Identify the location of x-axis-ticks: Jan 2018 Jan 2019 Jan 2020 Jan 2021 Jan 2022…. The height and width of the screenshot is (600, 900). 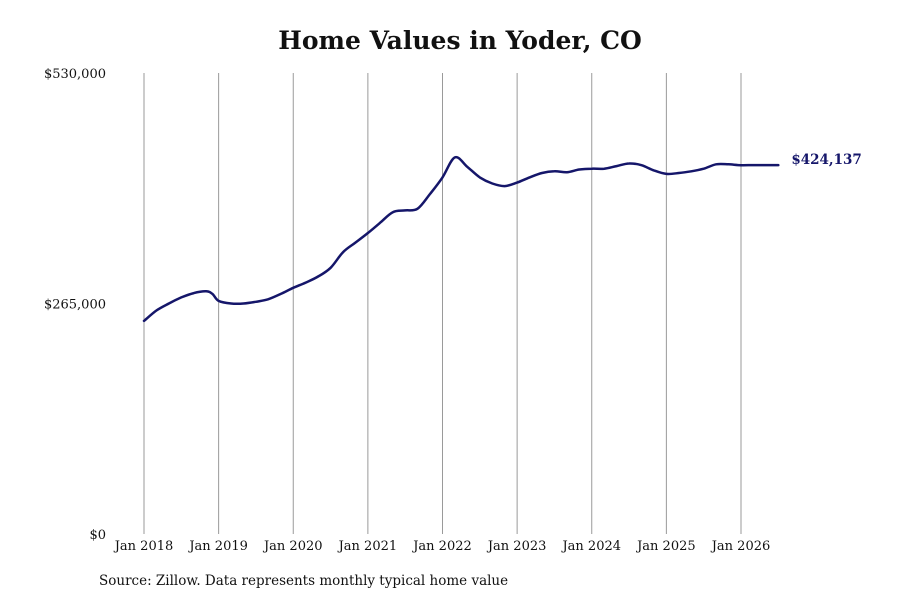
(442, 546).